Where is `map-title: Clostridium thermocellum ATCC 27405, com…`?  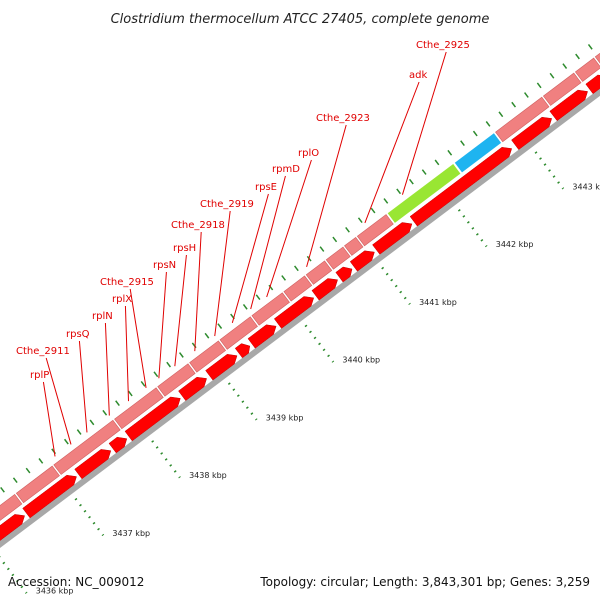 map-title: Clostridium thermocellum ATCC 27405, com… is located at coordinates (300, 19).